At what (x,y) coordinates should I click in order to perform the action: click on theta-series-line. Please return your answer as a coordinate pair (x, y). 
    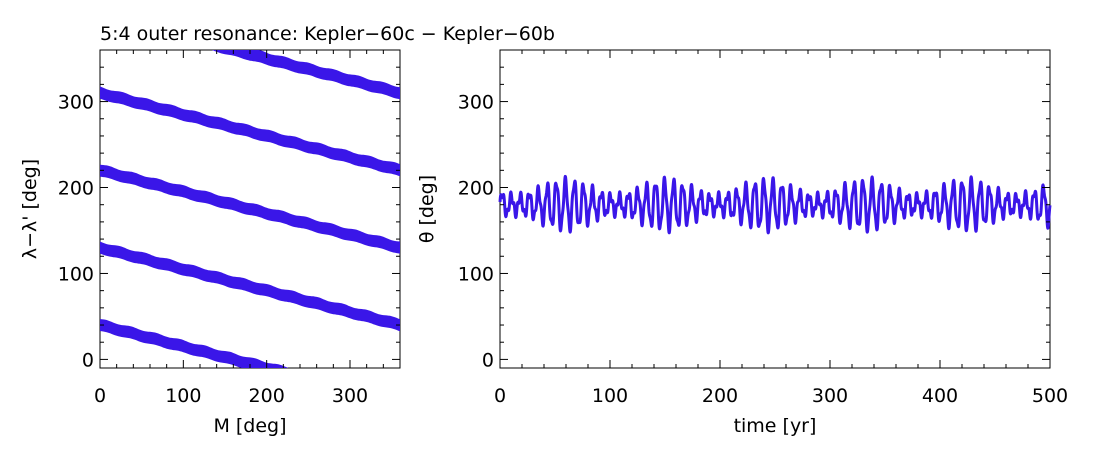
    Looking at the image, I should click on (775, 204).